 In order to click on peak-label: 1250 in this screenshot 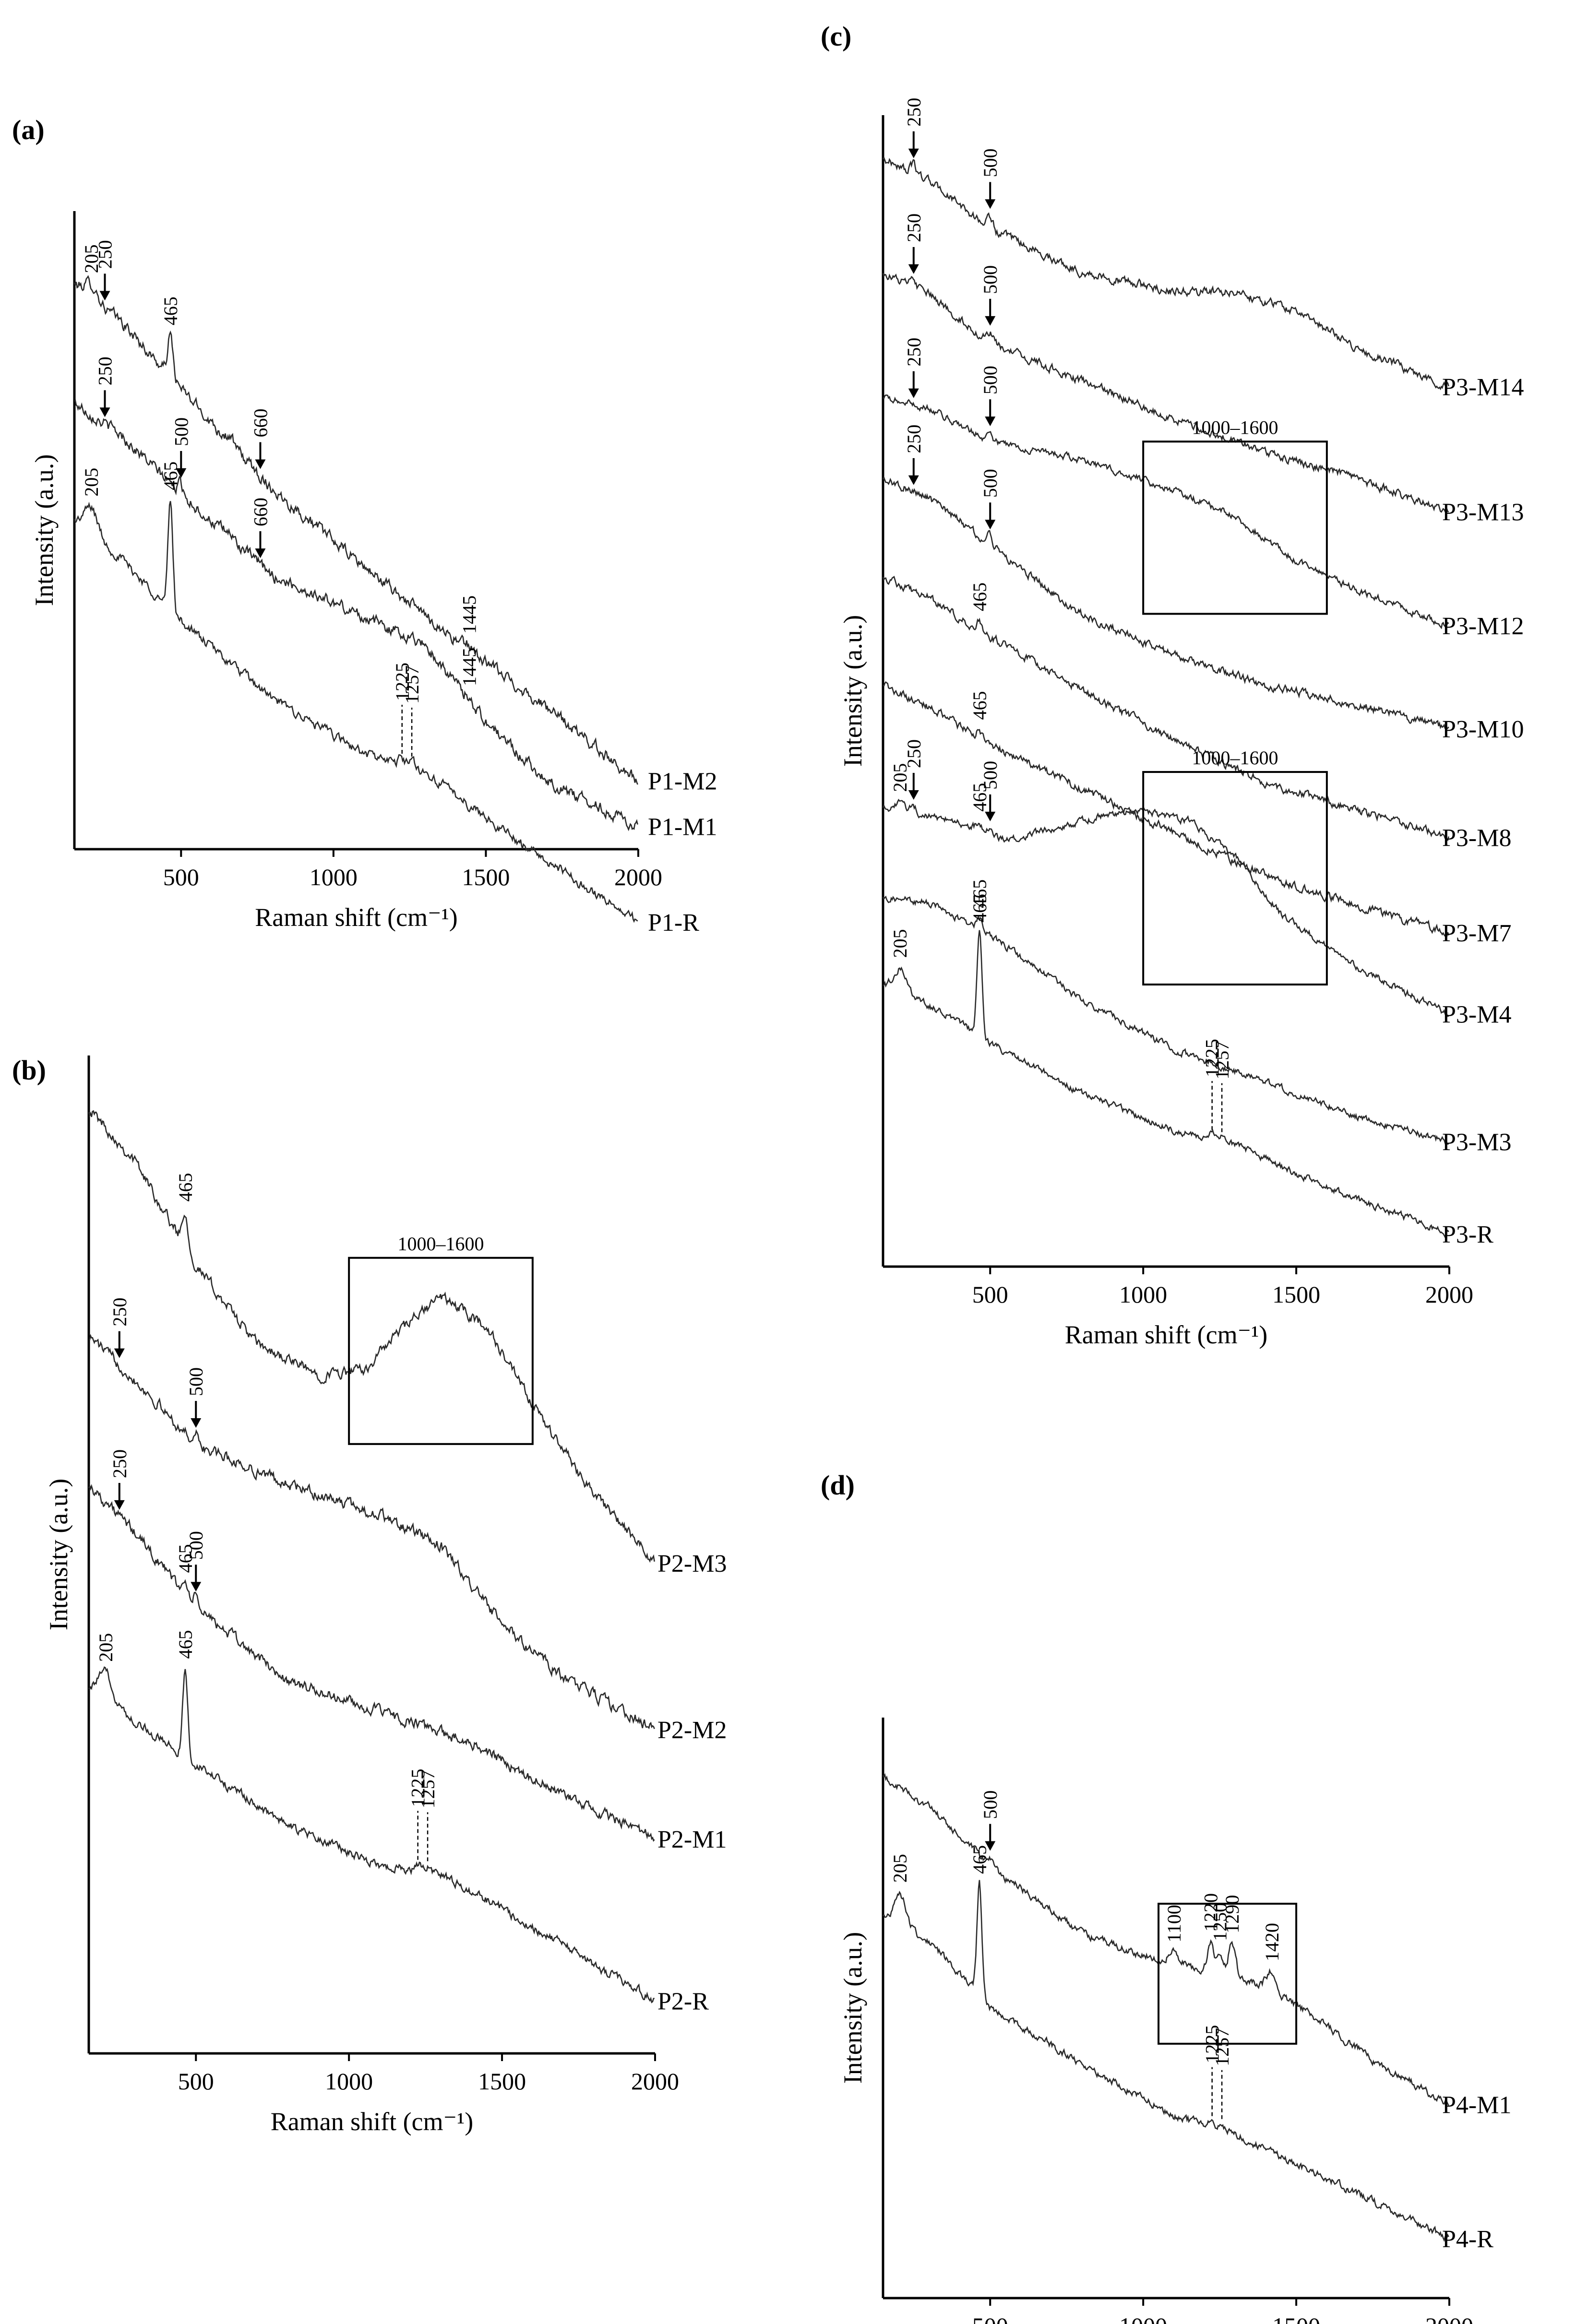, I will do `click(1220, 1922)`.